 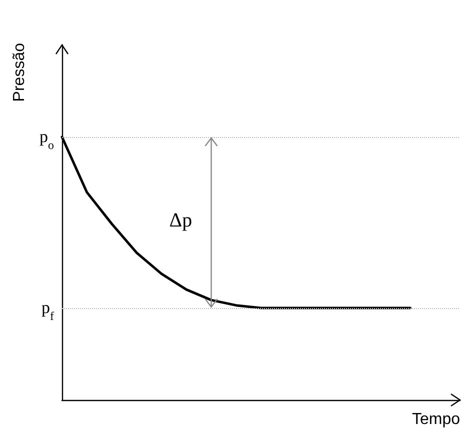 What do you see at coordinates (19, 72) in the screenshot?
I see `y-axis-title: Pressão` at bounding box center [19, 72].